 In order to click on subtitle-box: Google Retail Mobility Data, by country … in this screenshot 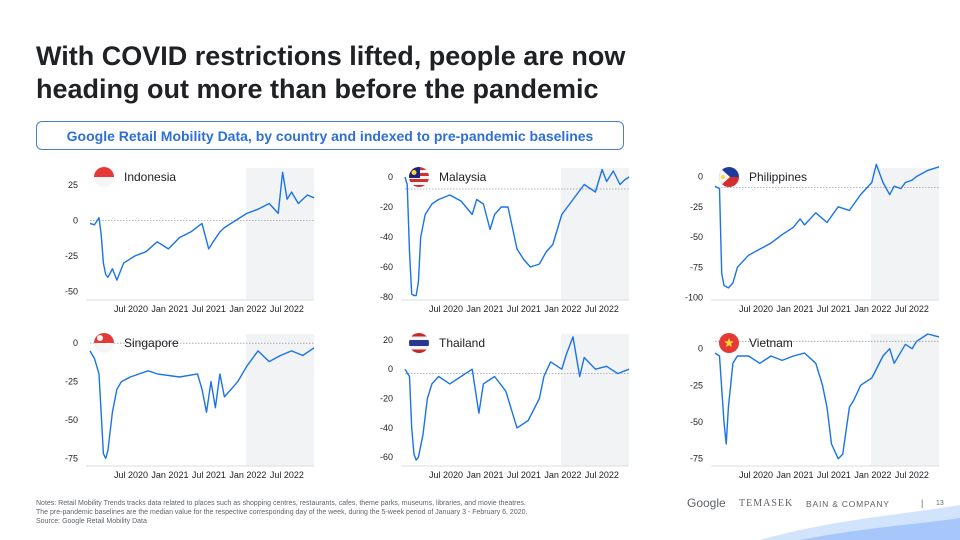, I will do `click(330, 135)`.